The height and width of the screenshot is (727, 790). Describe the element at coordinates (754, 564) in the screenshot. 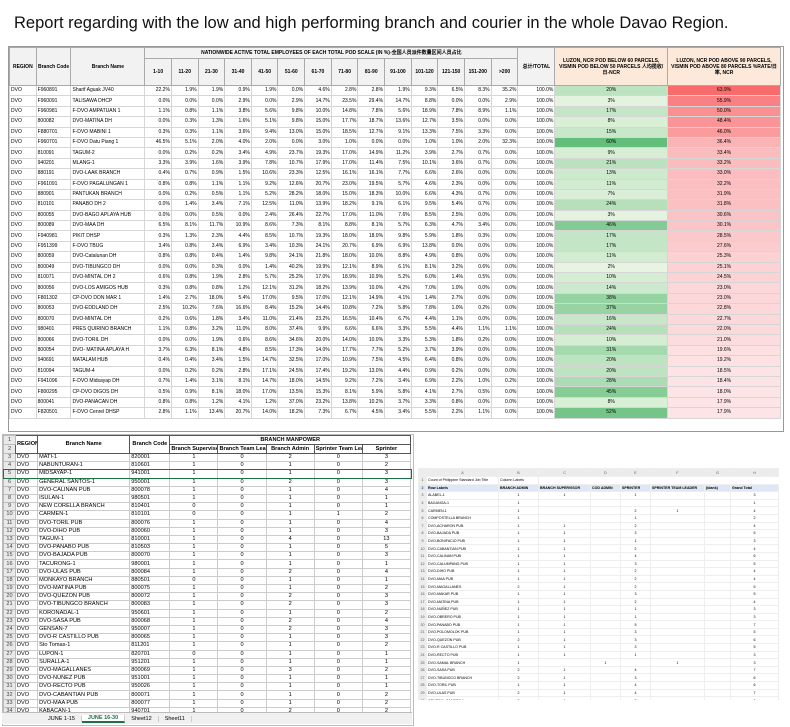

I see `cell: 5` at that location.